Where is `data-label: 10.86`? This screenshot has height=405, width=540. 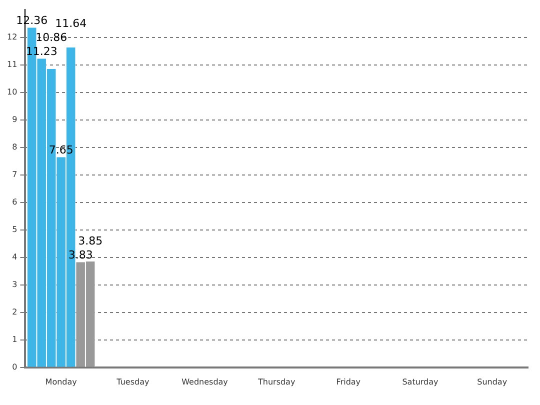 data-label: 10.86 is located at coordinates (52, 37).